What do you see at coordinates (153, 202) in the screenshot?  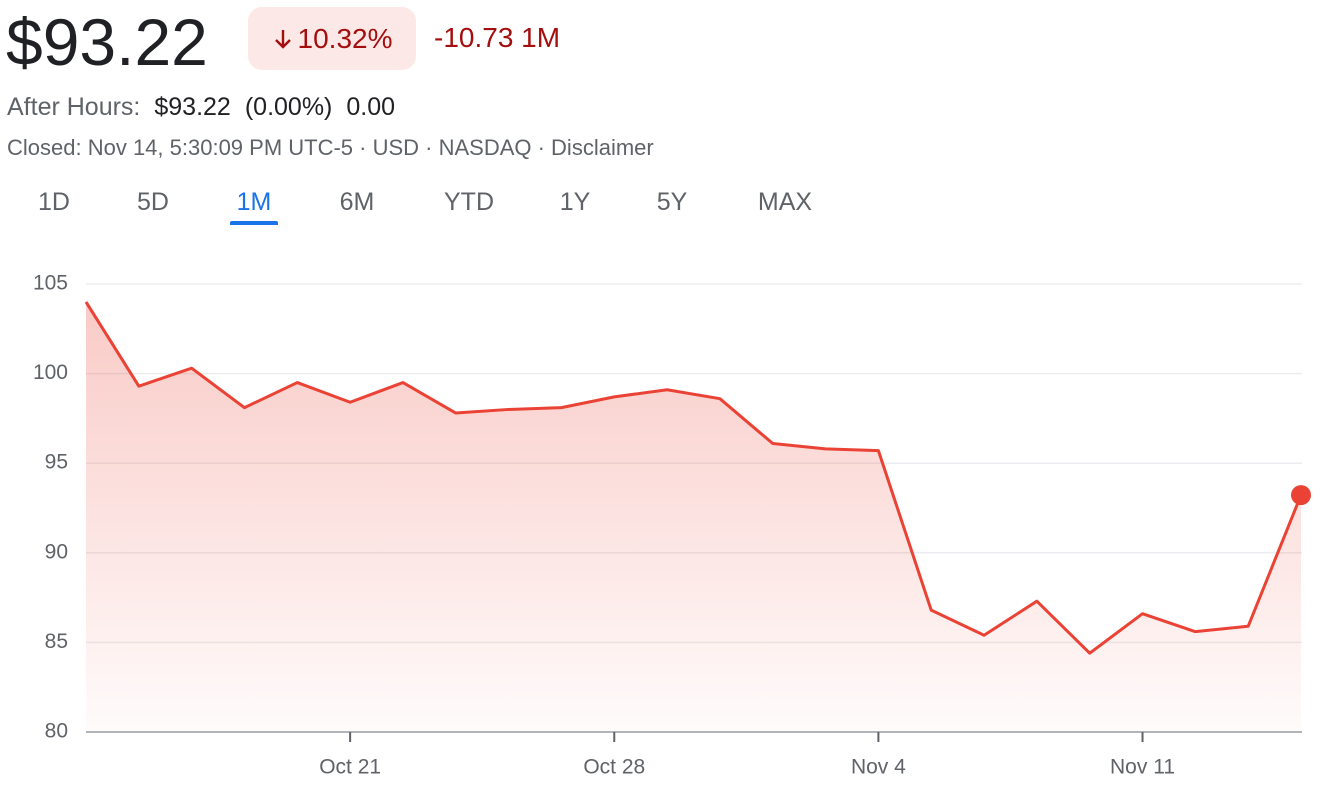 I see `range-tab: 5D` at bounding box center [153, 202].